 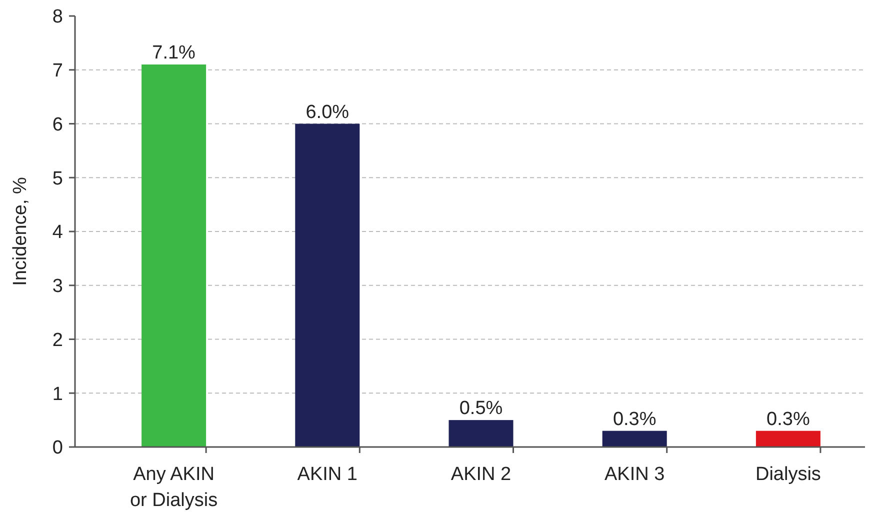 What do you see at coordinates (57, 287) in the screenshot?
I see `y-tick-label: 3` at bounding box center [57, 287].